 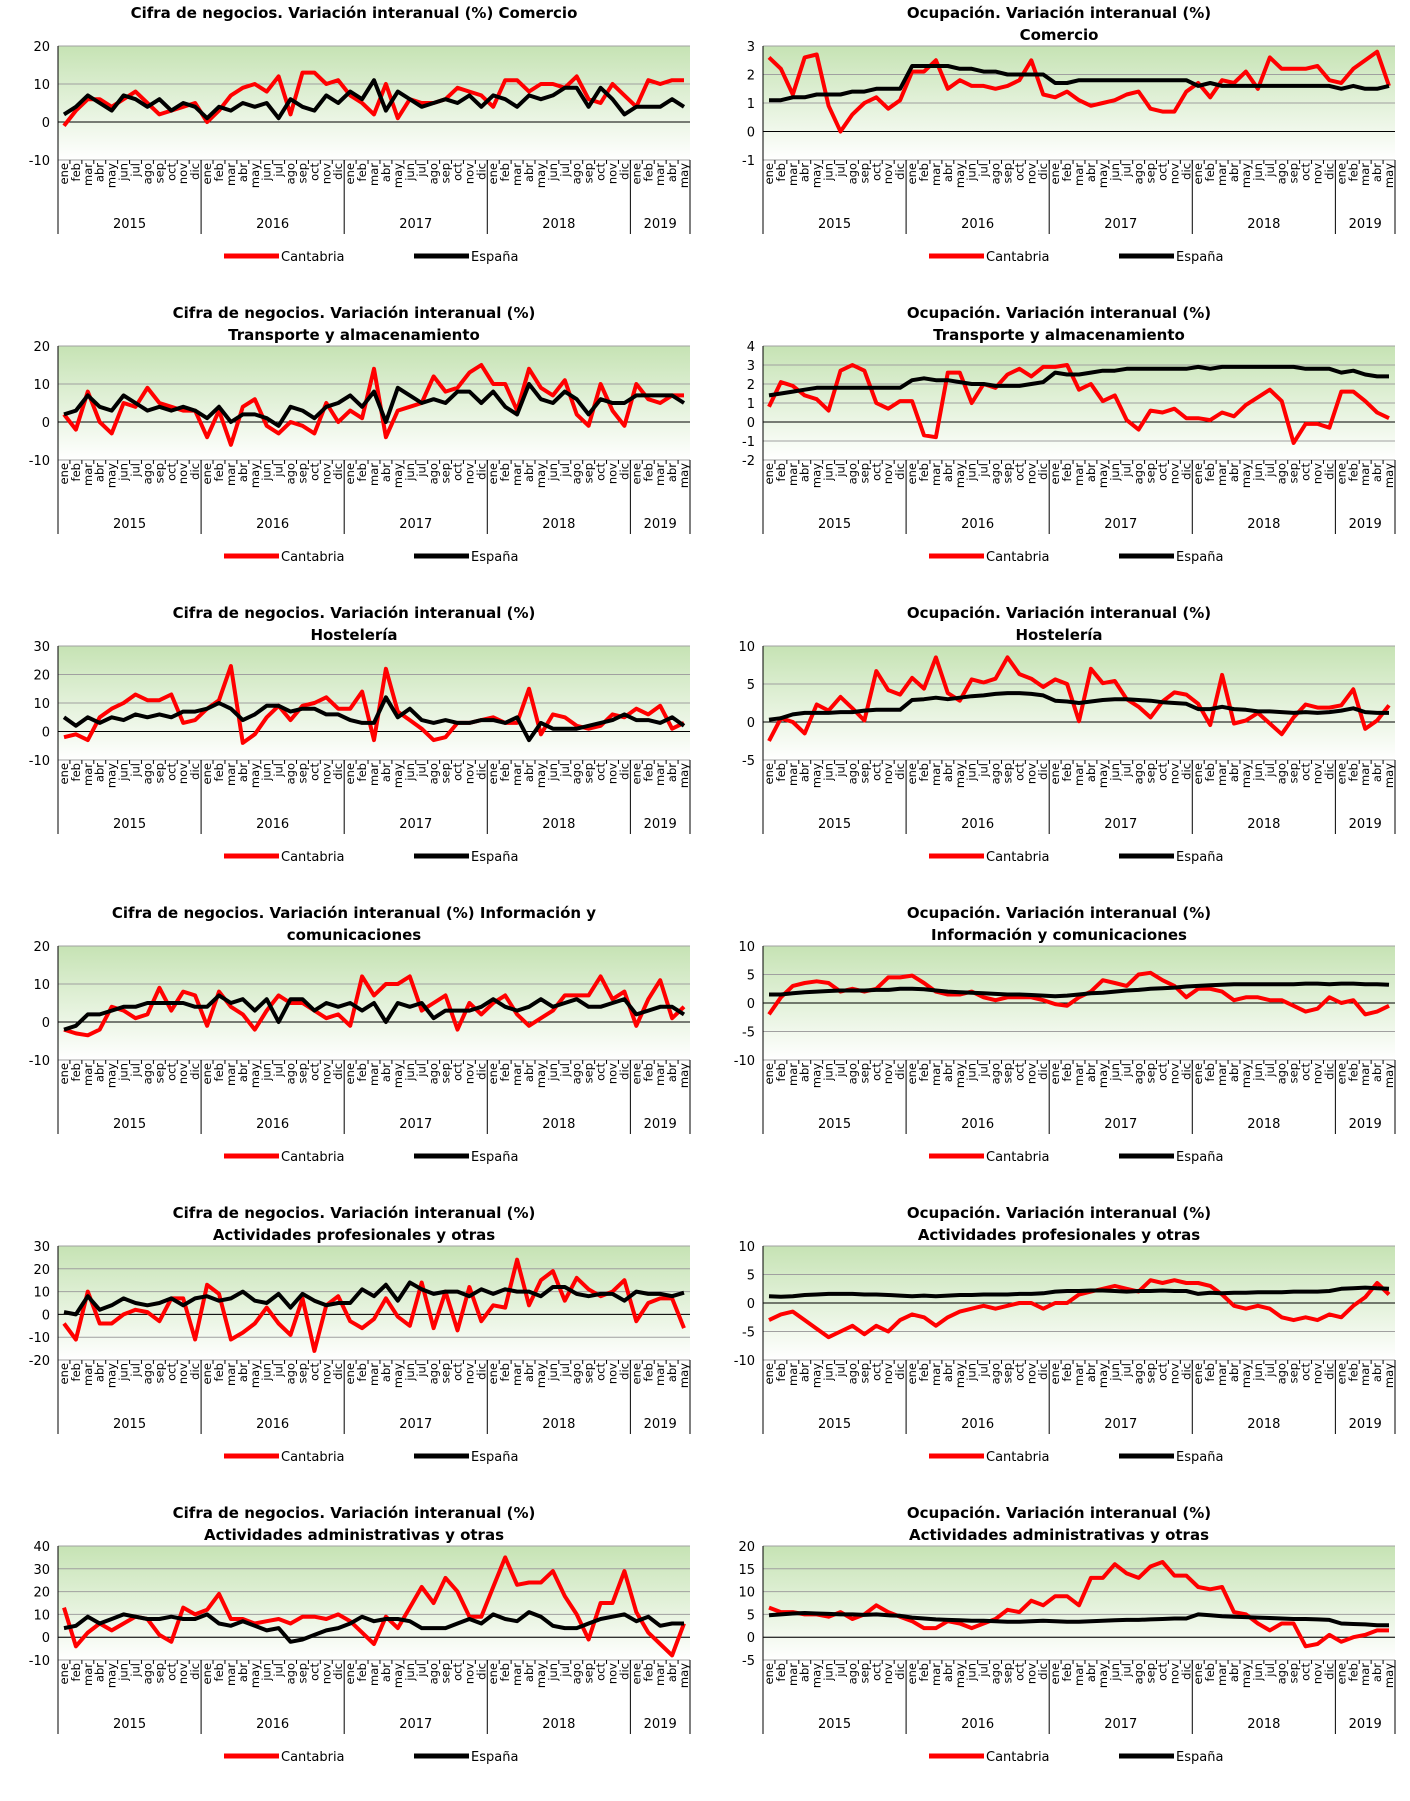 I want to click on y-tick-label: 0, so click(x=46, y=733).